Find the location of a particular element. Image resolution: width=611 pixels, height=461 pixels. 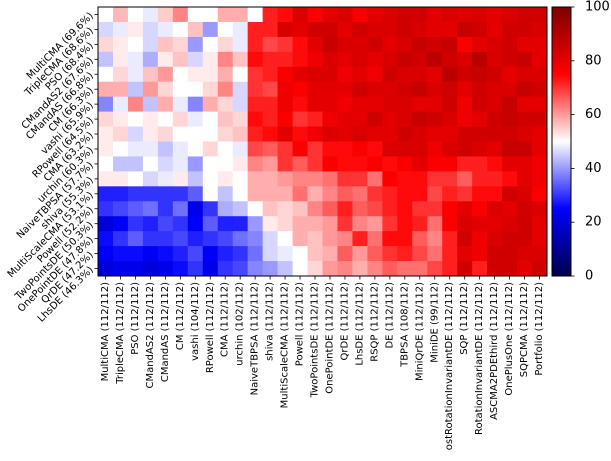

x-tick-label: CMandAS2 (112/112) is located at coordinates (150, 335).